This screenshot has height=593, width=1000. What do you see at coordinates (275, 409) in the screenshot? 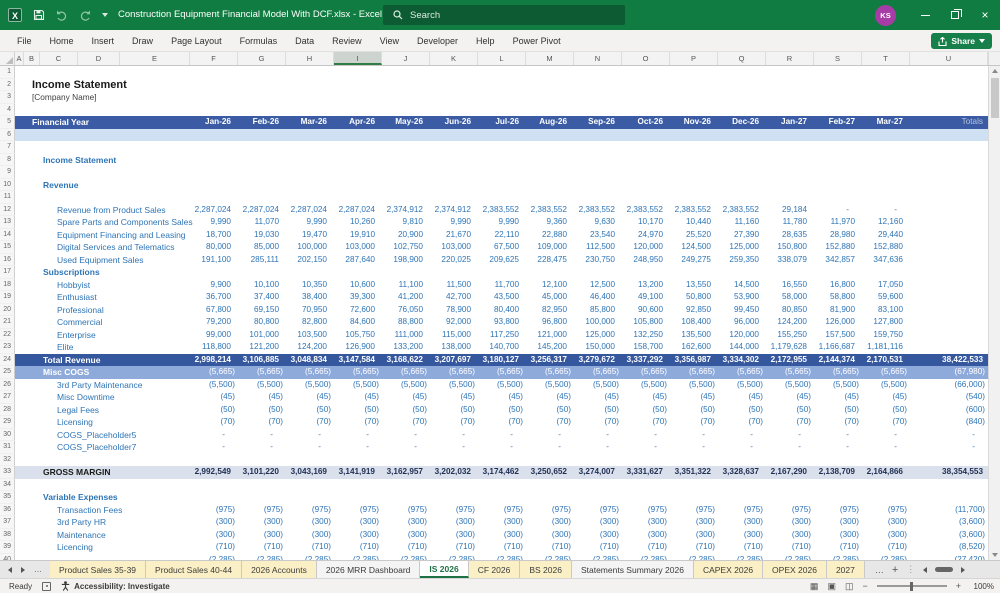
I see `cell: (50)` at bounding box center [275, 409].